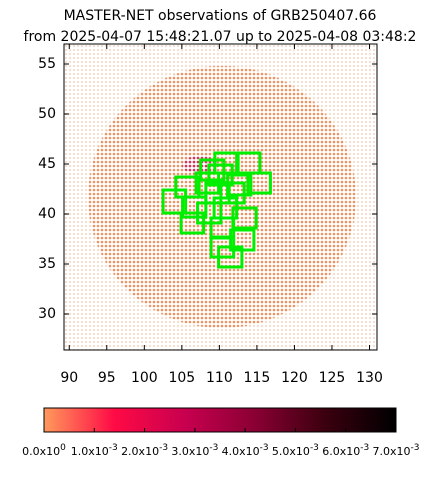  What do you see at coordinates (220, 16) in the screenshot?
I see `chart-title: MASTER-NET observations of GRB250407.66` at bounding box center [220, 16].